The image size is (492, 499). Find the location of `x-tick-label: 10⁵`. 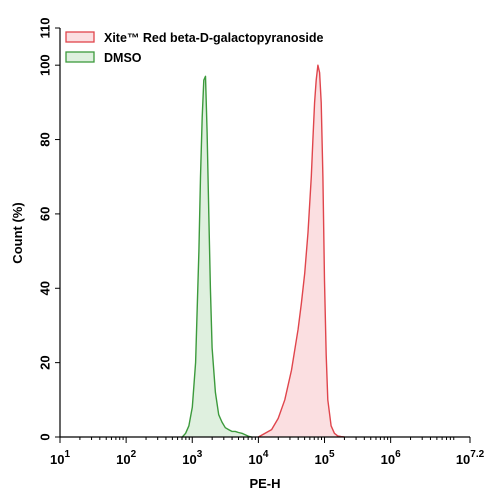

x-tick-label: 10⁵ is located at coordinates (325, 458).